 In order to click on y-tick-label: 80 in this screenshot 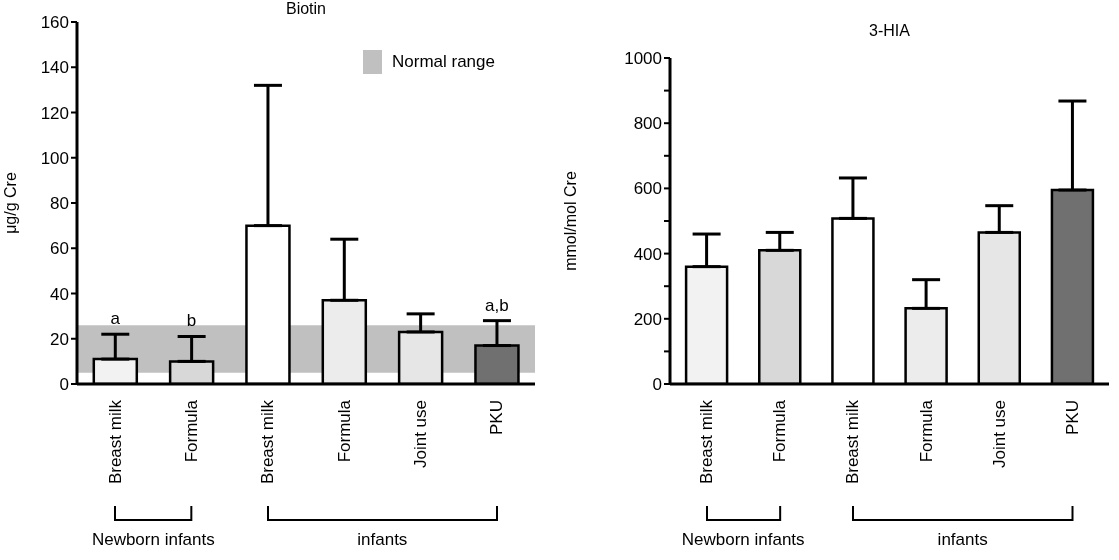, I will do `click(59, 204)`.